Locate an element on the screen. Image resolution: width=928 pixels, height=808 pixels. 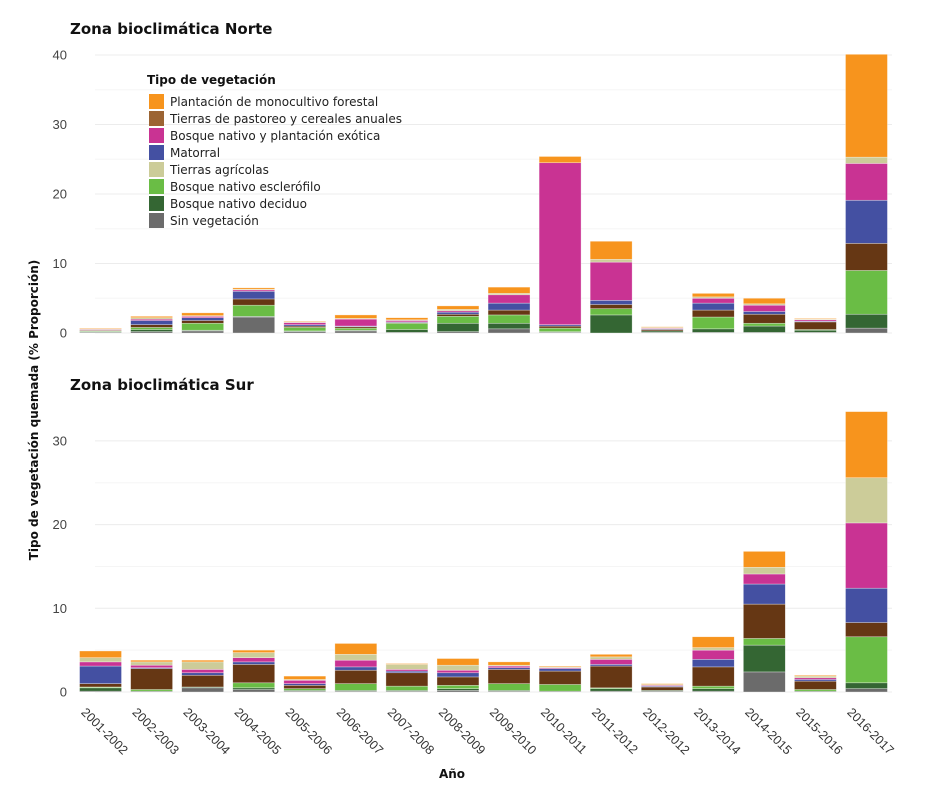
legend-item: Bosque nativo y plantación exótica is located at coordinates (264, 135).